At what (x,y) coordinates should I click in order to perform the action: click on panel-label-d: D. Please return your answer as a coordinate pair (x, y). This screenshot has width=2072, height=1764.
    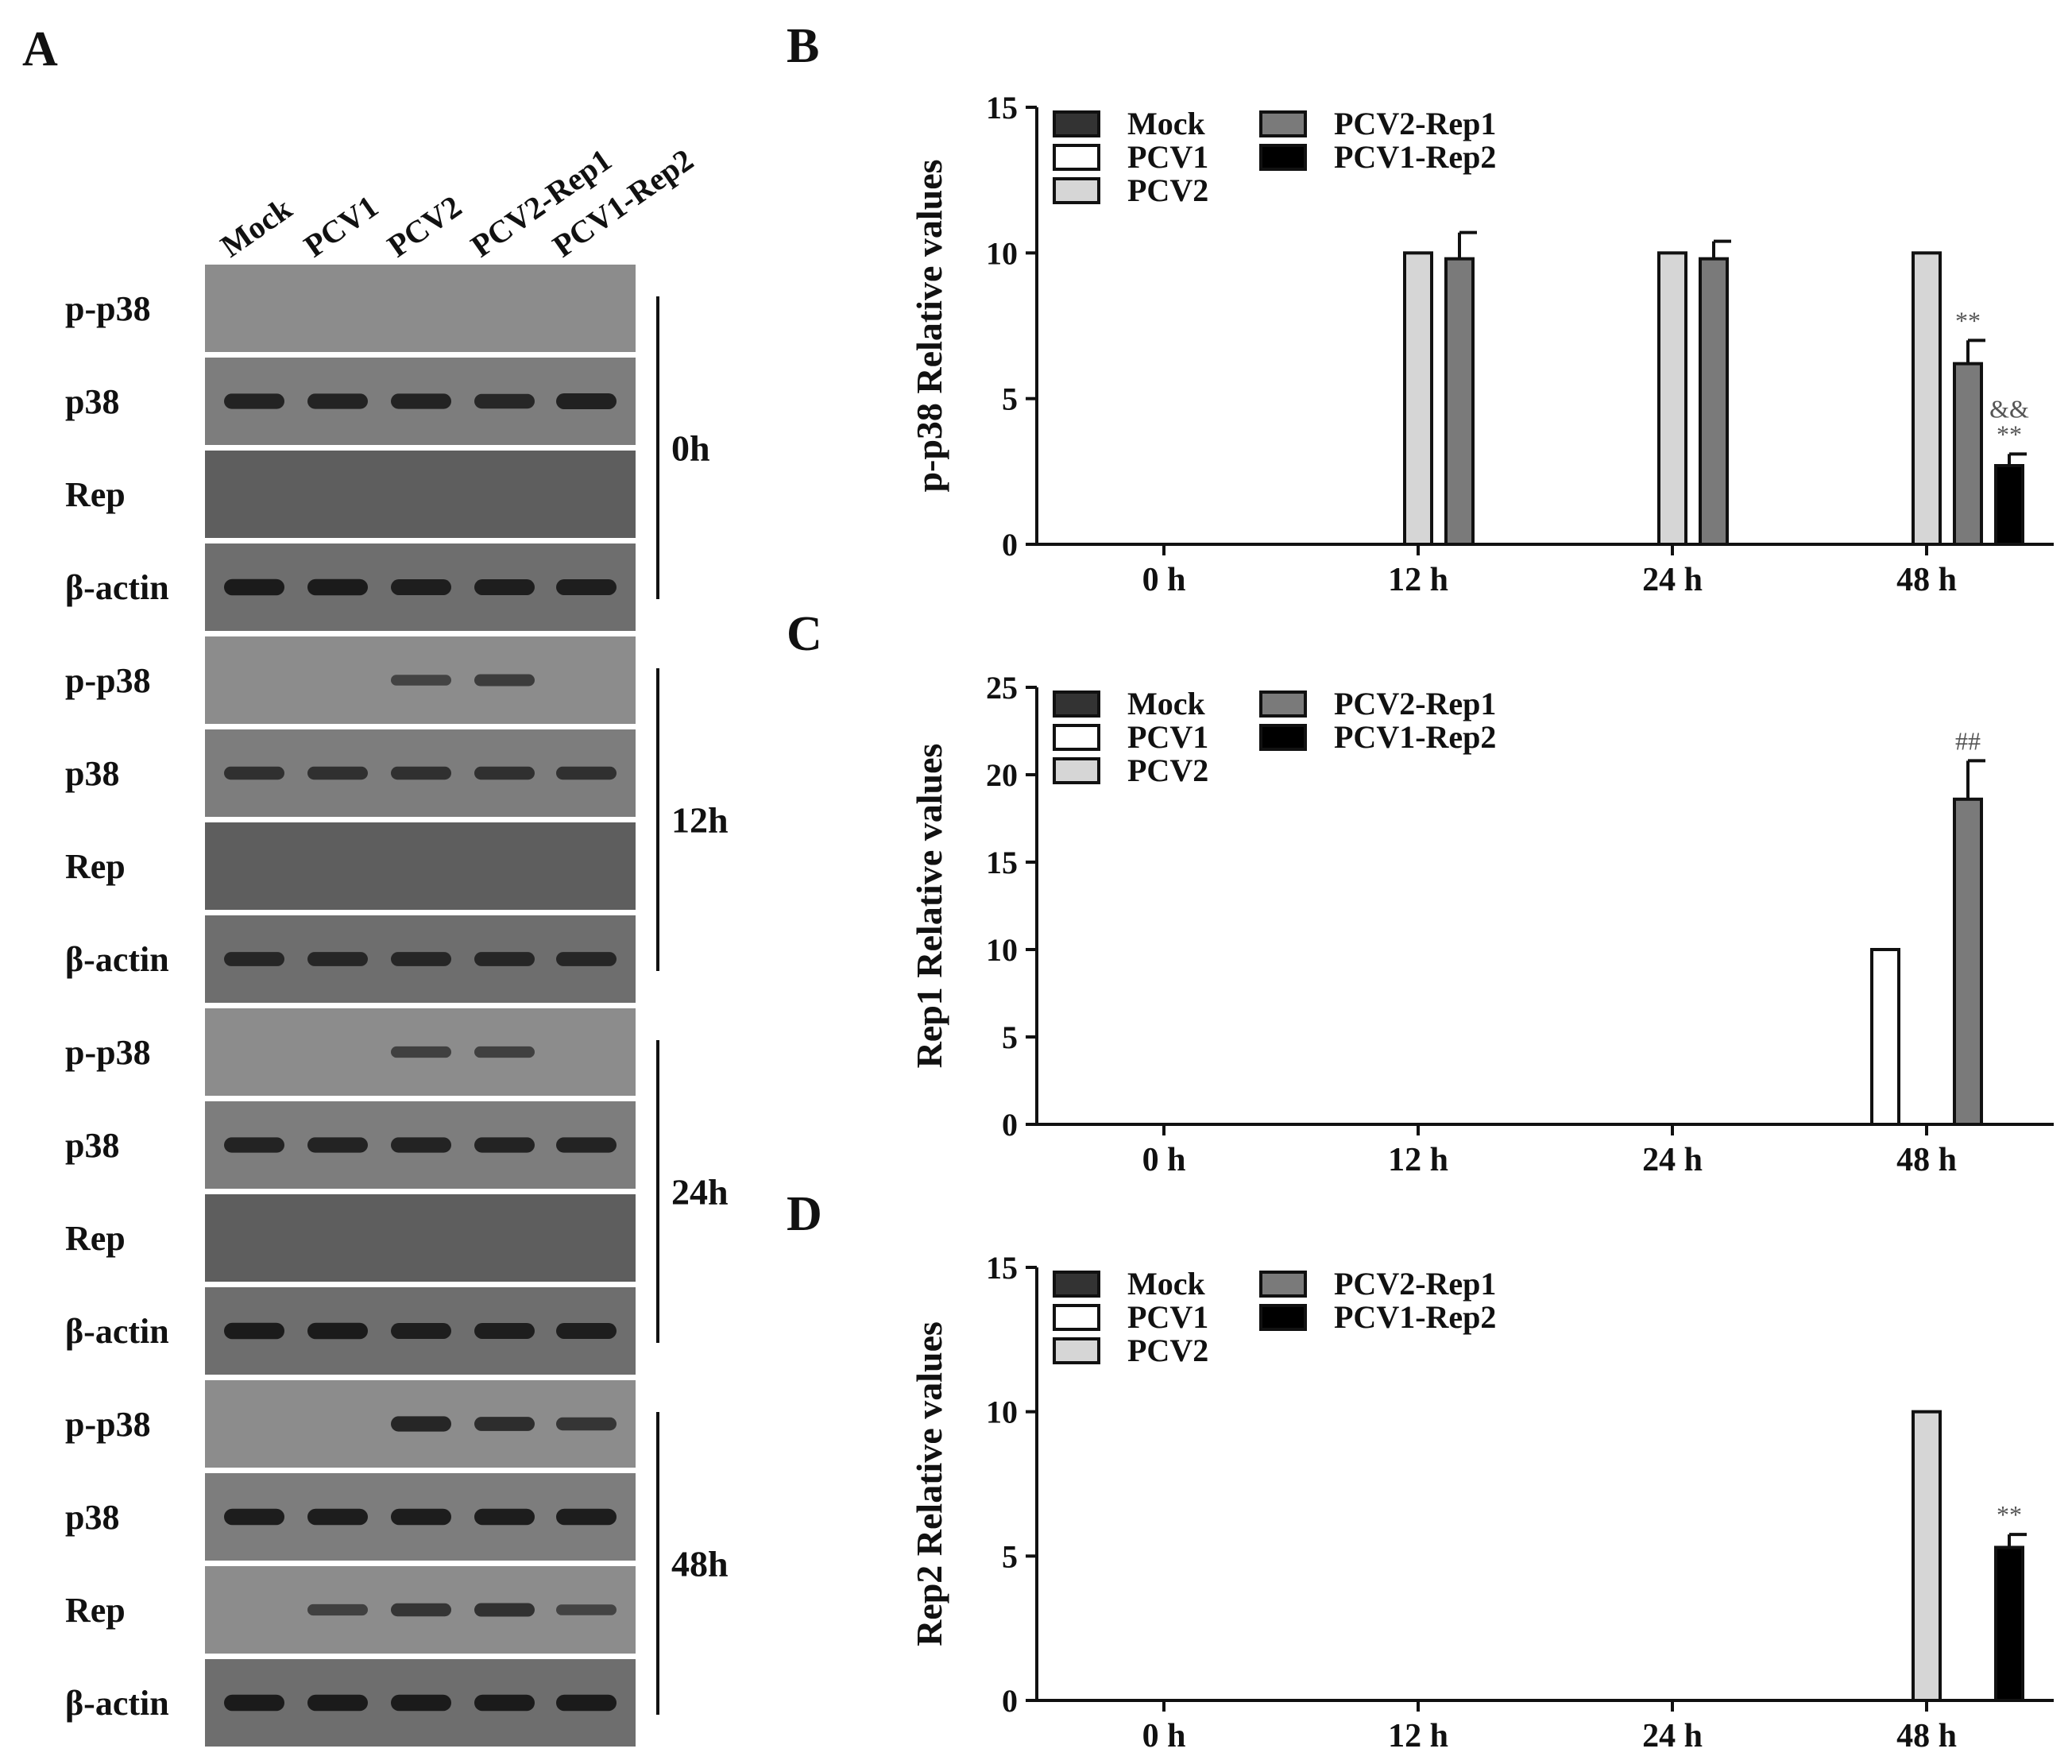
    Looking at the image, I should click on (804, 1214).